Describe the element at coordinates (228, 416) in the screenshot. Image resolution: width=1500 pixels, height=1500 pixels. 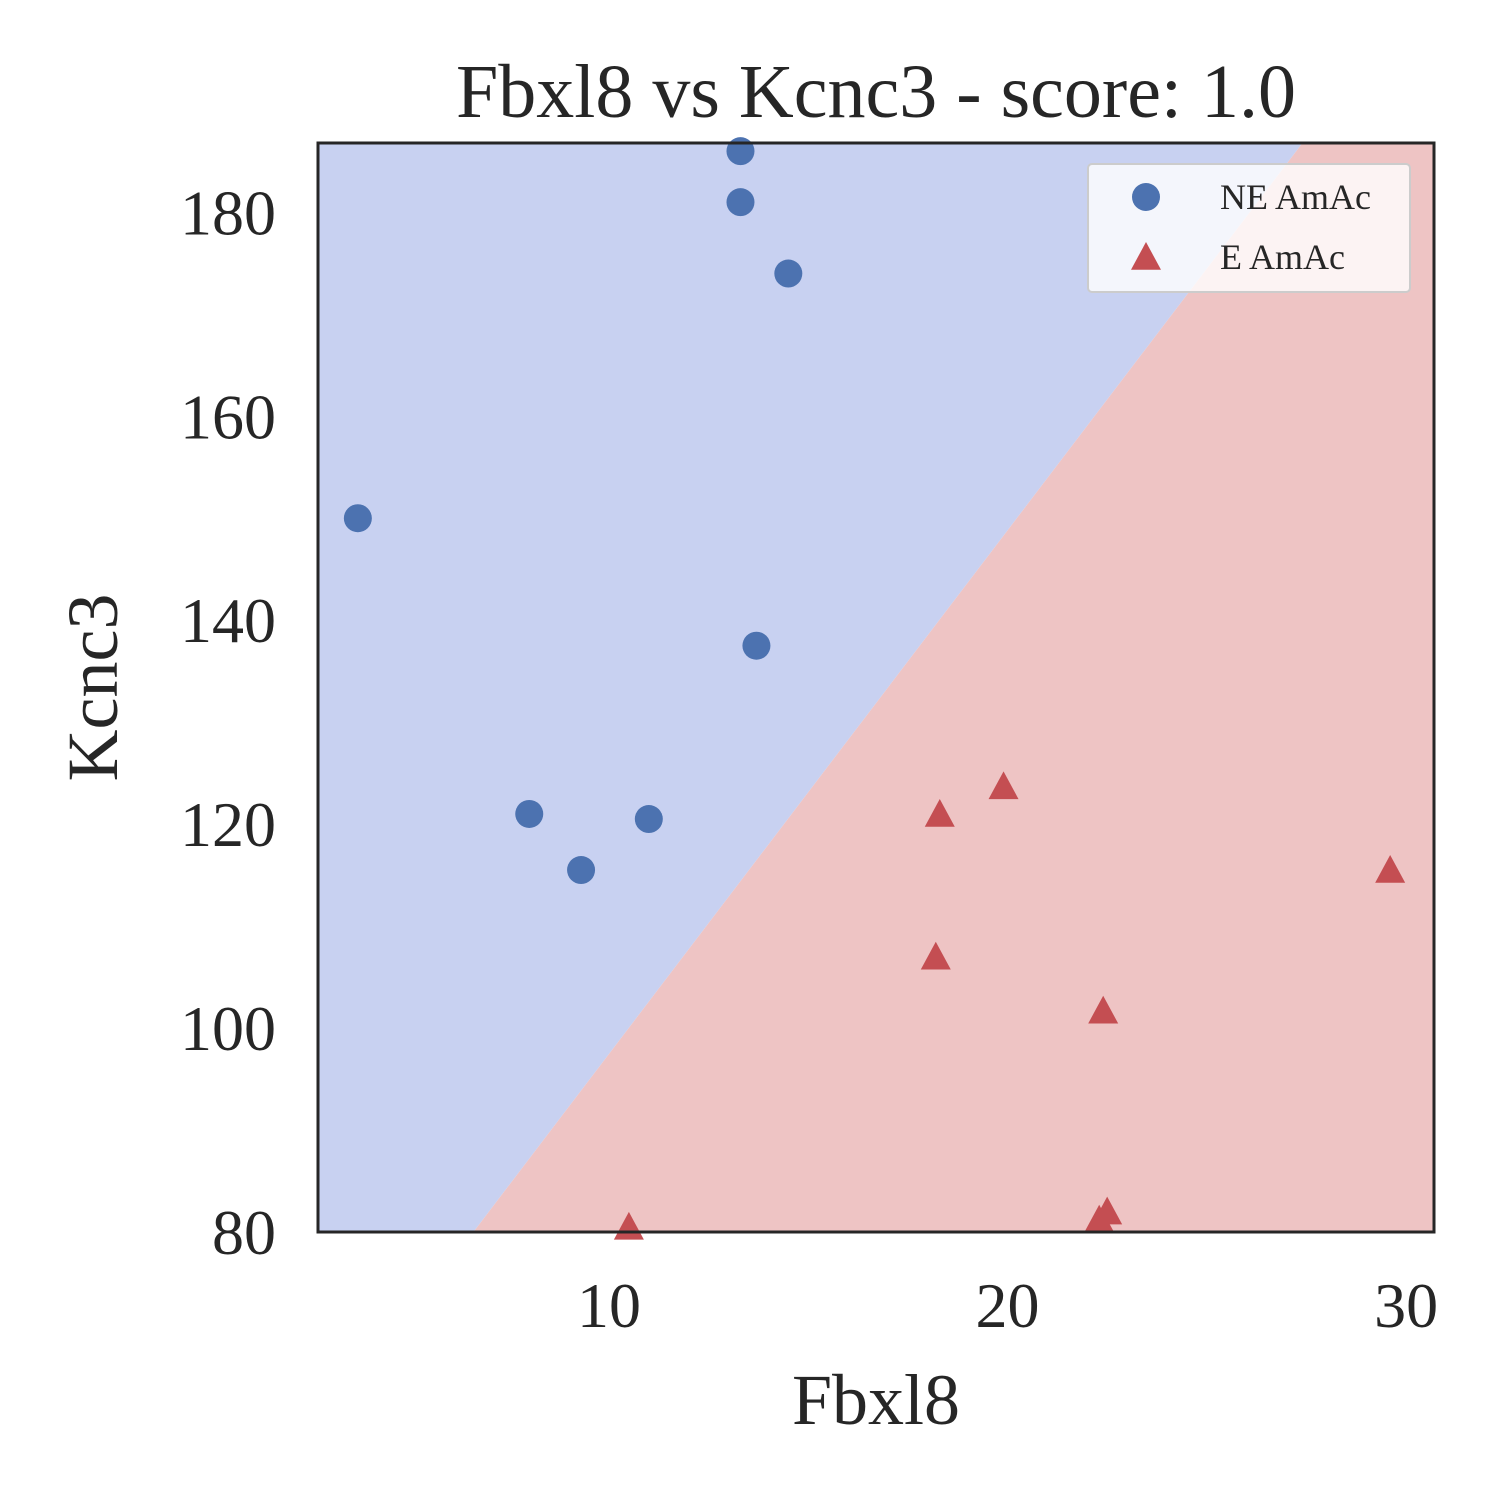
I see `y-tick-label: 160` at that location.